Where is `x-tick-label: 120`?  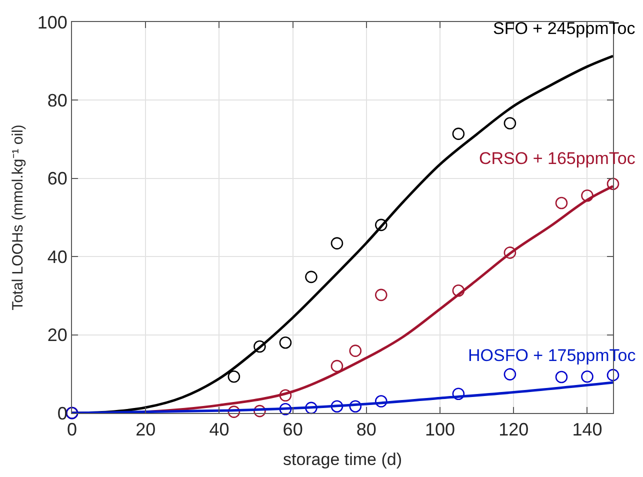
x-tick-label: 120 is located at coordinates (513, 430).